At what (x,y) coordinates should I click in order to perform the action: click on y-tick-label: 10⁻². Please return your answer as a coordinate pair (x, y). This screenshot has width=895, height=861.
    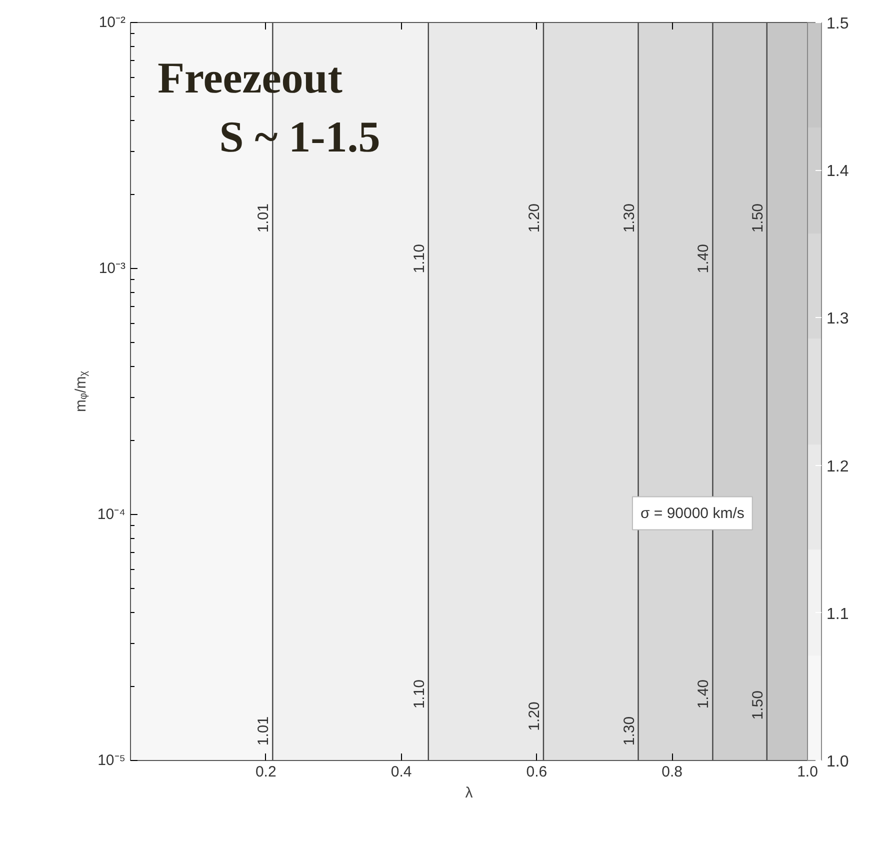
    Looking at the image, I should click on (112, 22).